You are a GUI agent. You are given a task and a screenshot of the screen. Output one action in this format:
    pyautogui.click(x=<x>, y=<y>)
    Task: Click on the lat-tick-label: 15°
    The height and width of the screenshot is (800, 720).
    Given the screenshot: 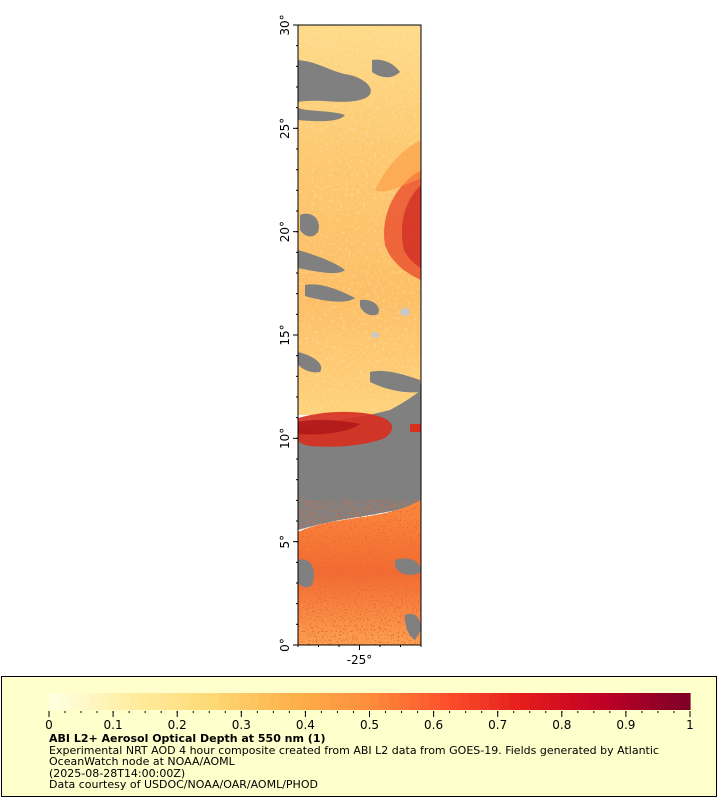 What is the action you would take?
    pyautogui.click(x=285, y=334)
    